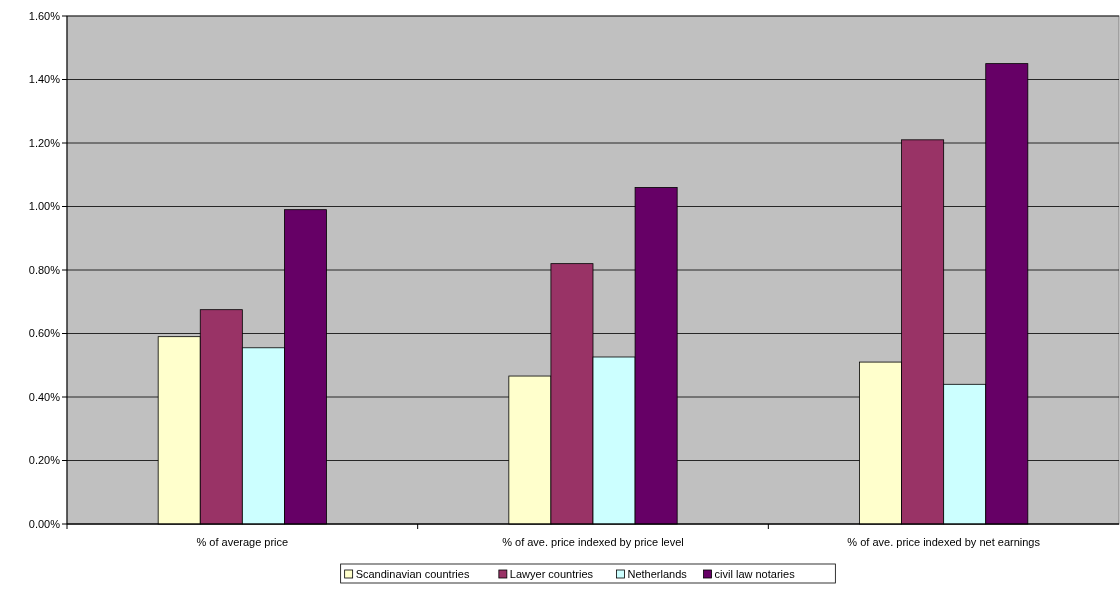  Describe the element at coordinates (44, 206) in the screenshot. I see `y-tick-label: 1.00%` at that location.